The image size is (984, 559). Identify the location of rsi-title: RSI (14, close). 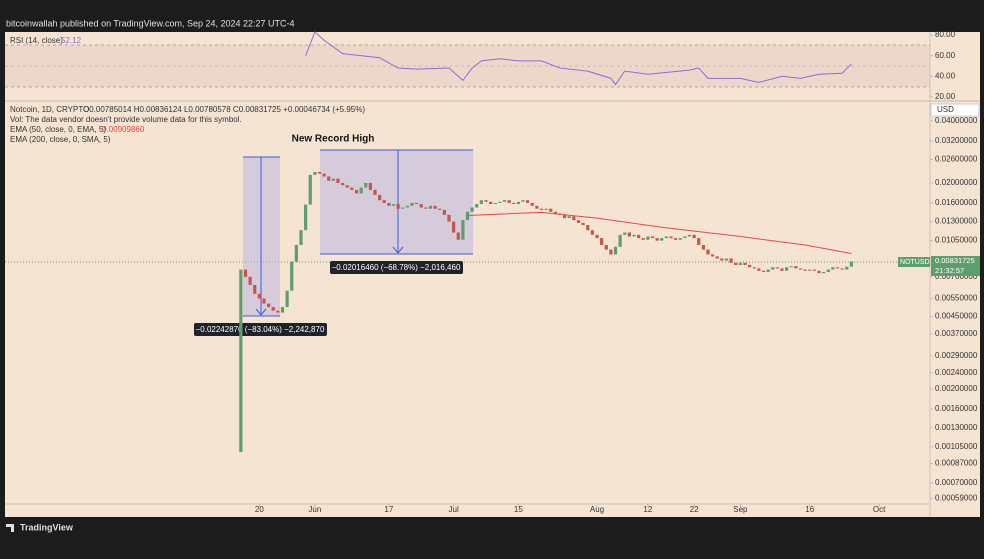
(36, 40).